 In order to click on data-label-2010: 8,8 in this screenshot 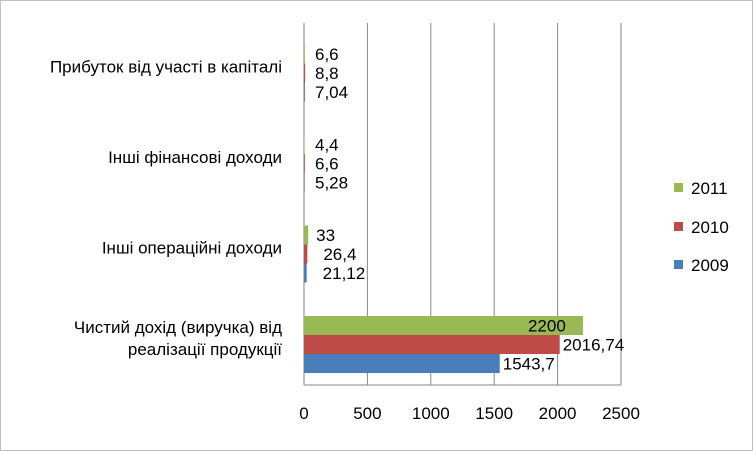, I will do `click(327, 73)`.